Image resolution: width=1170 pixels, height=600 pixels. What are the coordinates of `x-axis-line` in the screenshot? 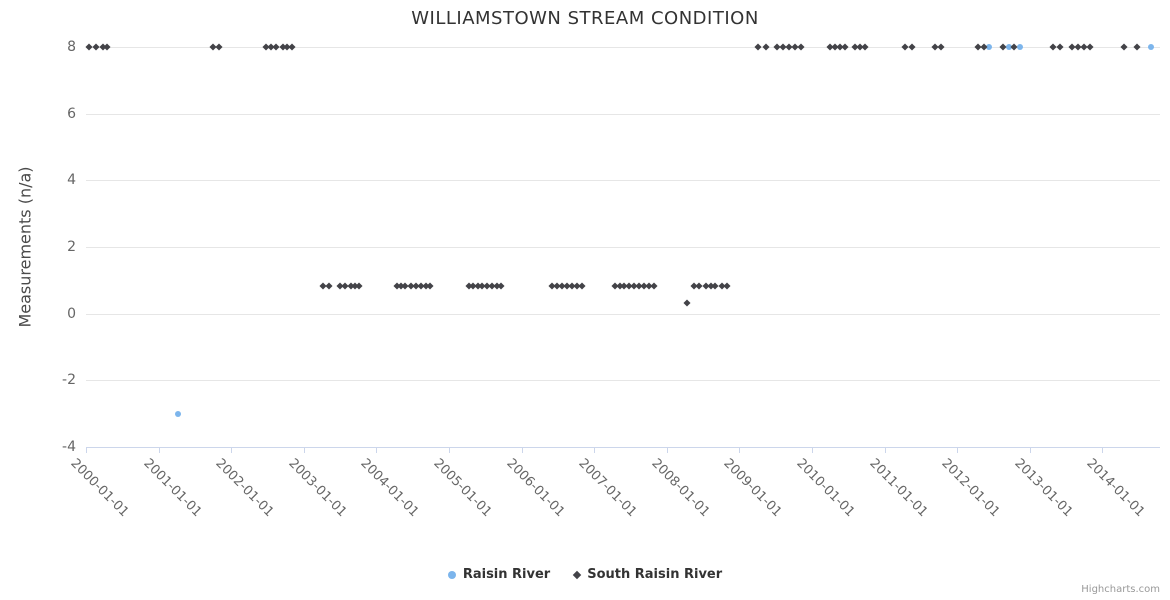 It's located at (623, 447).